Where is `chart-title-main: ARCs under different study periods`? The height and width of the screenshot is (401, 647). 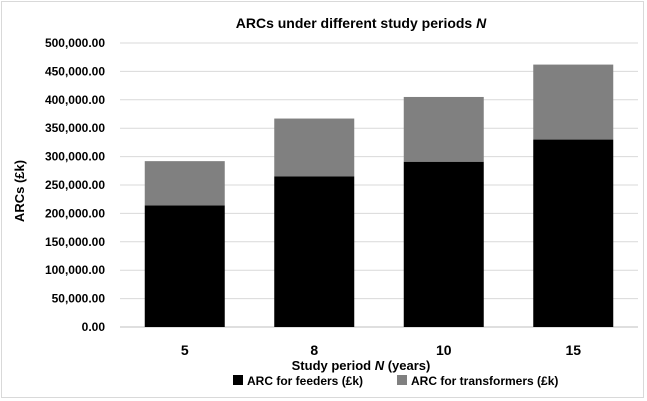
chart-title-main: ARCs under different study periods is located at coordinates (356, 23).